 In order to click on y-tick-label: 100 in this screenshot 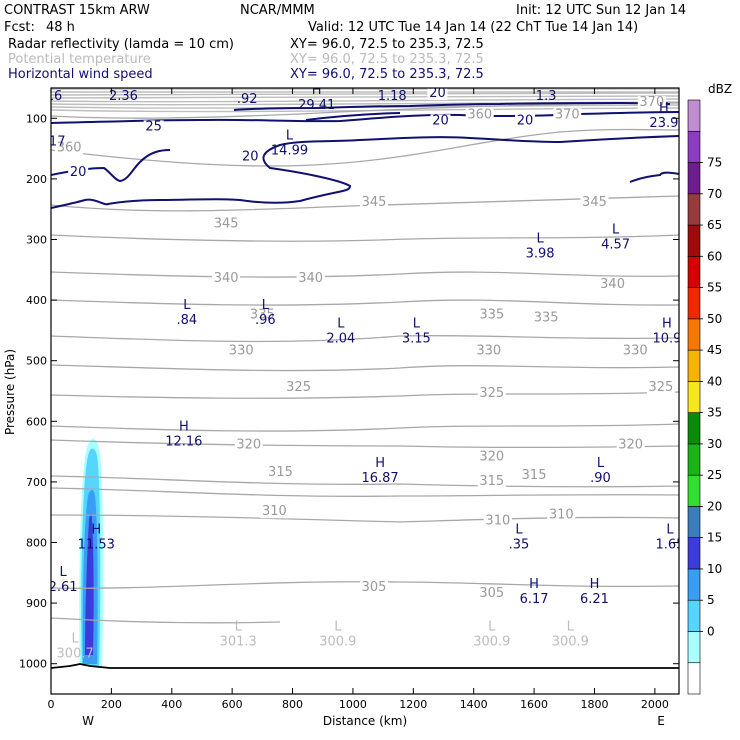, I will do `click(36, 118)`.